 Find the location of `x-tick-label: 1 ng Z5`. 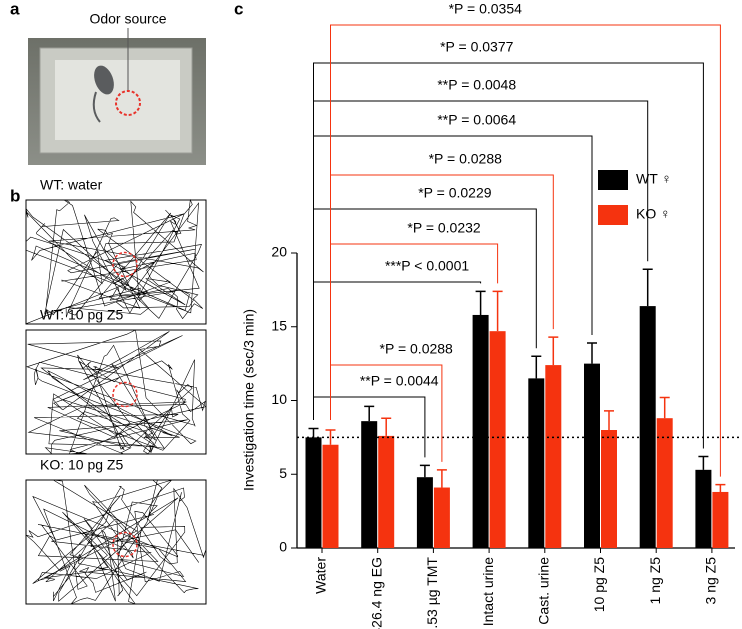

x-tick-label: 1 ng Z5 is located at coordinates (655, 581).